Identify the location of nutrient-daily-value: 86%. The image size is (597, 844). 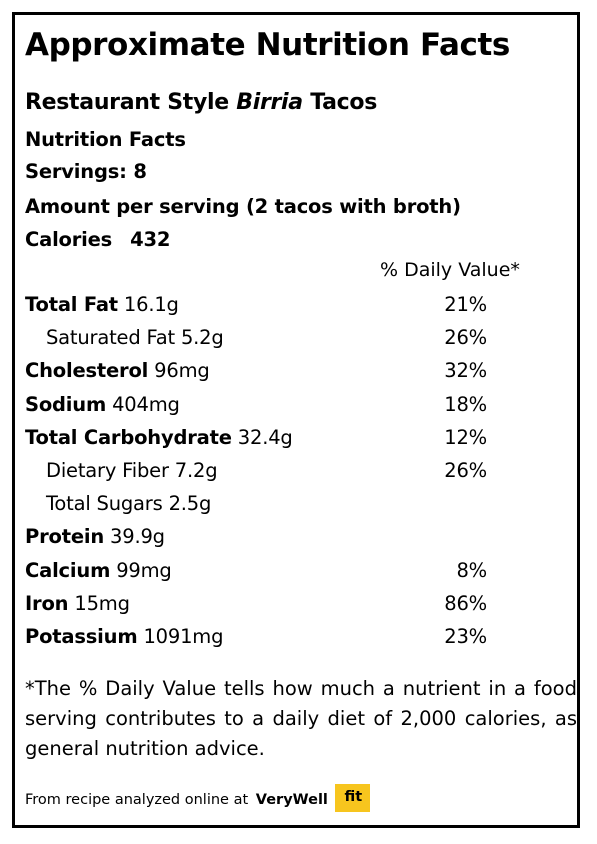
(465, 603).